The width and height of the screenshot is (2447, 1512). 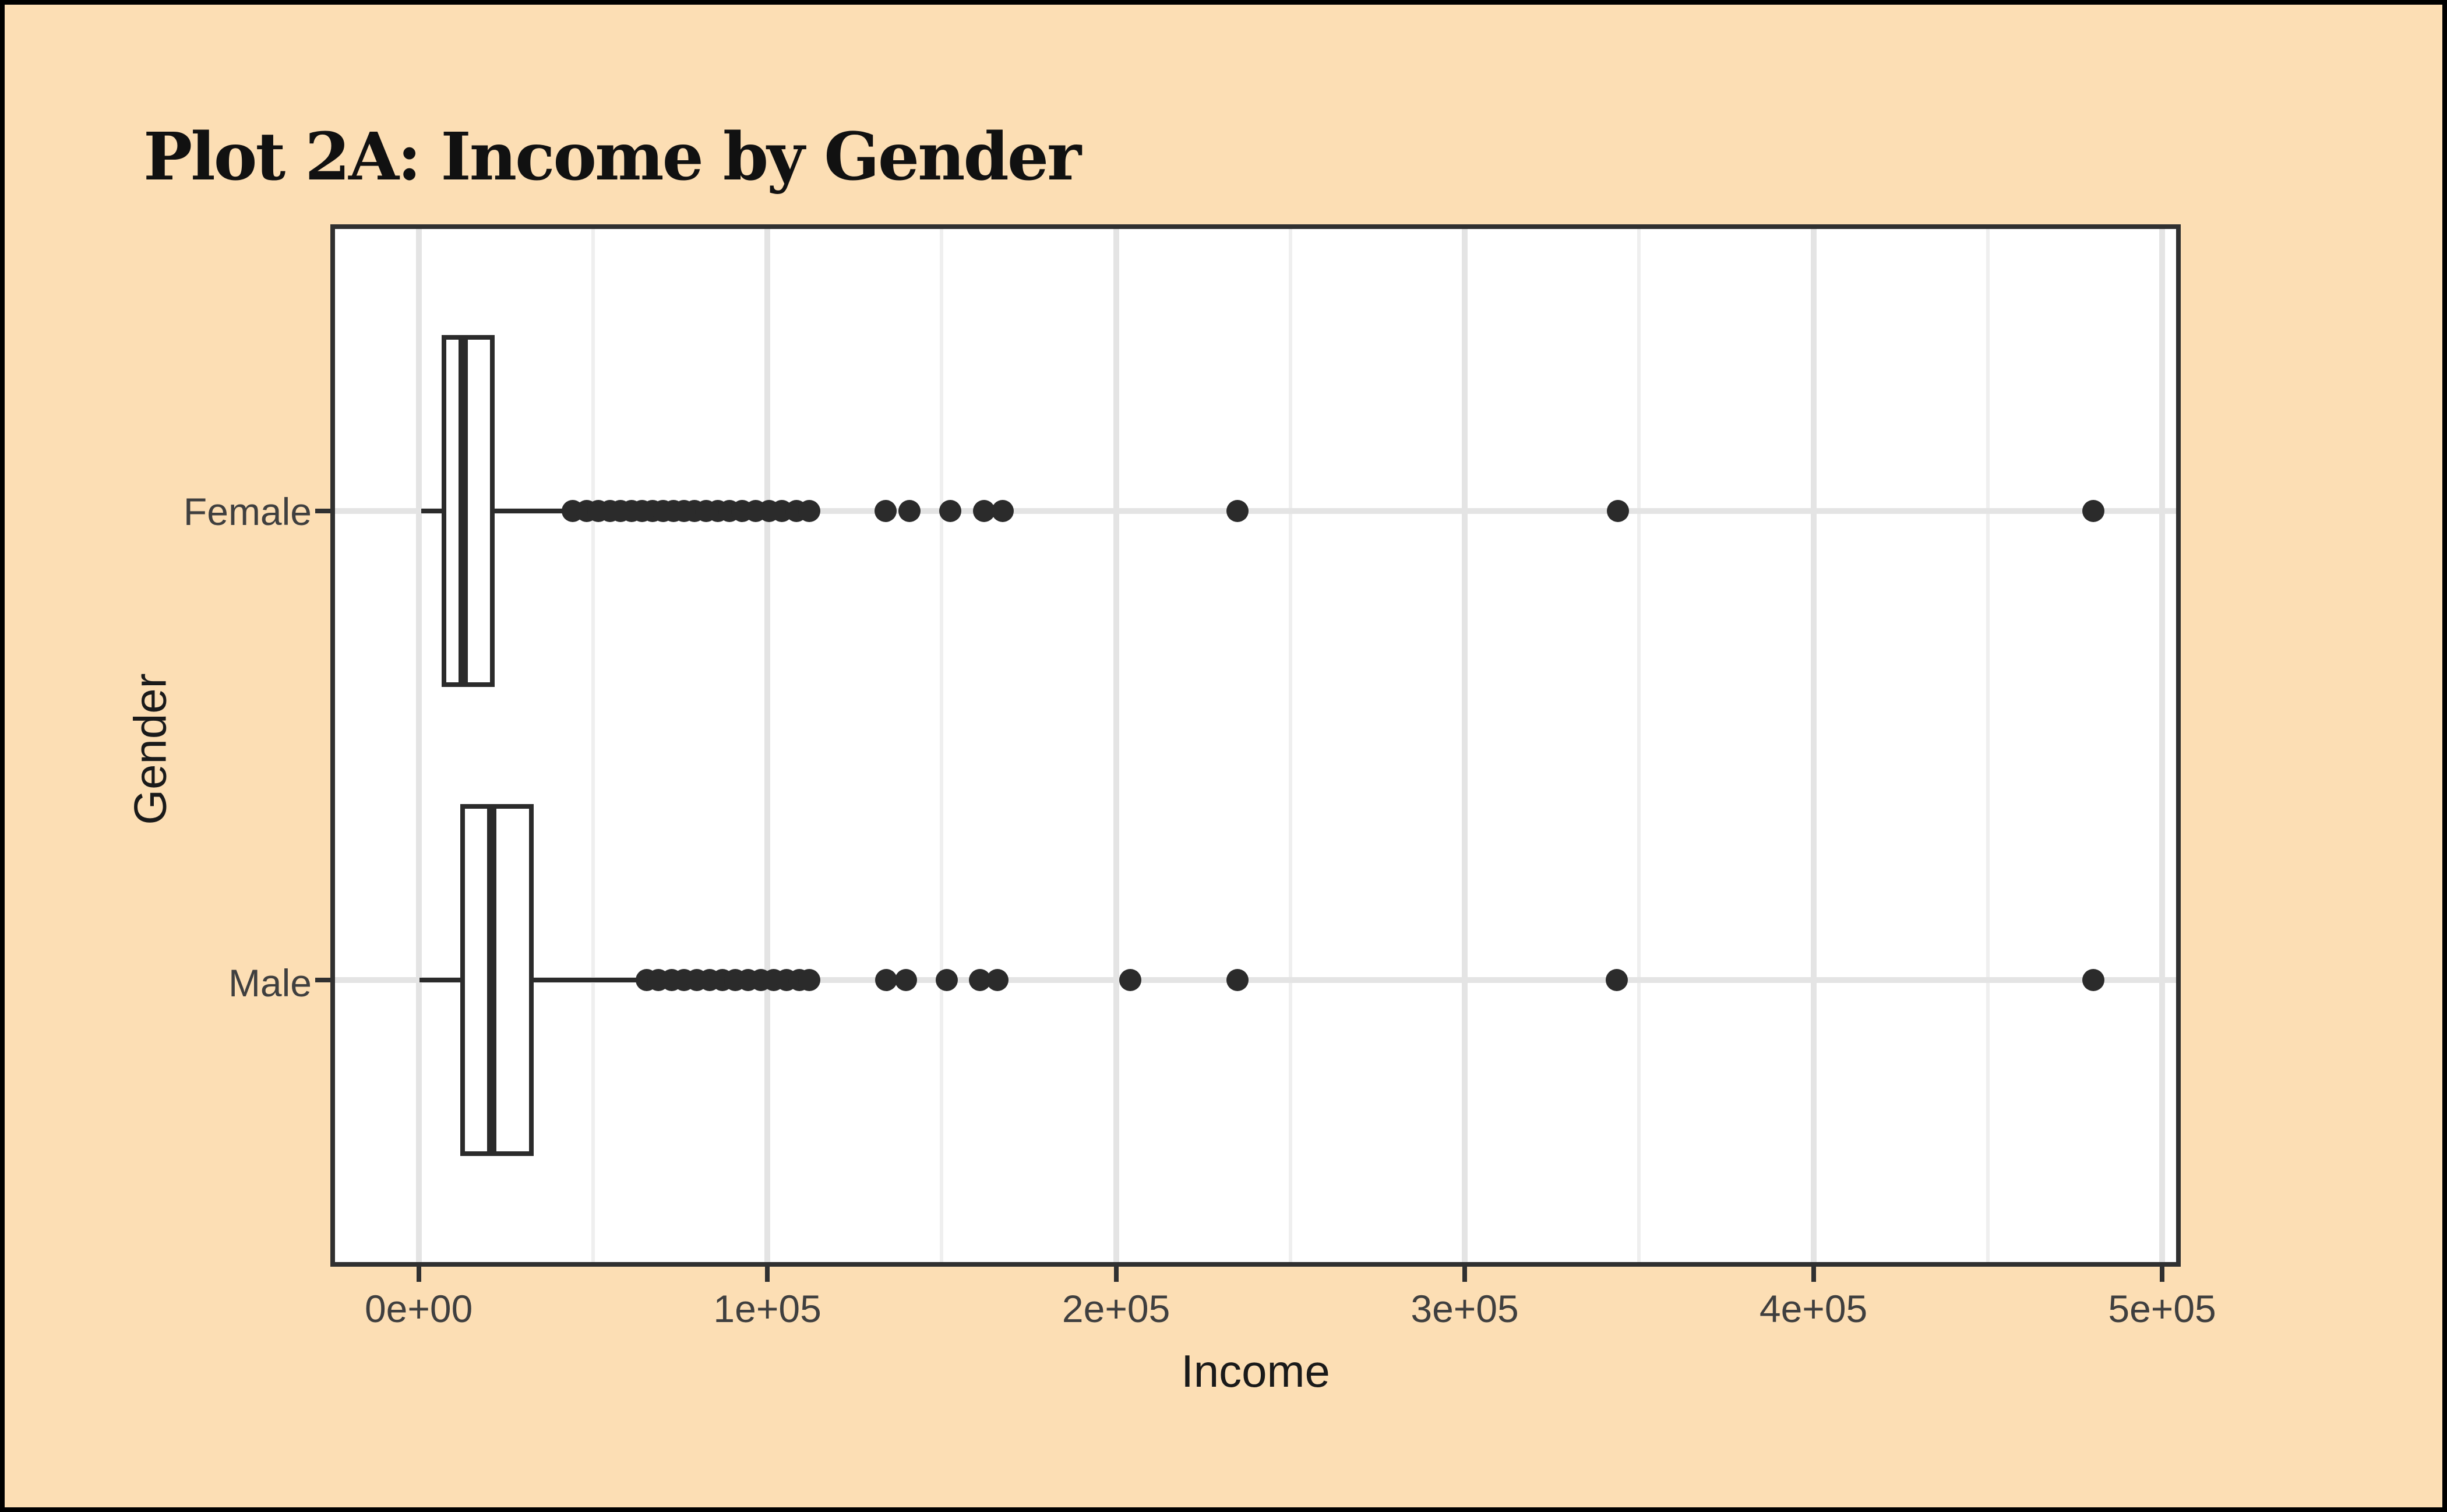 I want to click on x-tick-label: 1e+05, so click(x=767, y=1308).